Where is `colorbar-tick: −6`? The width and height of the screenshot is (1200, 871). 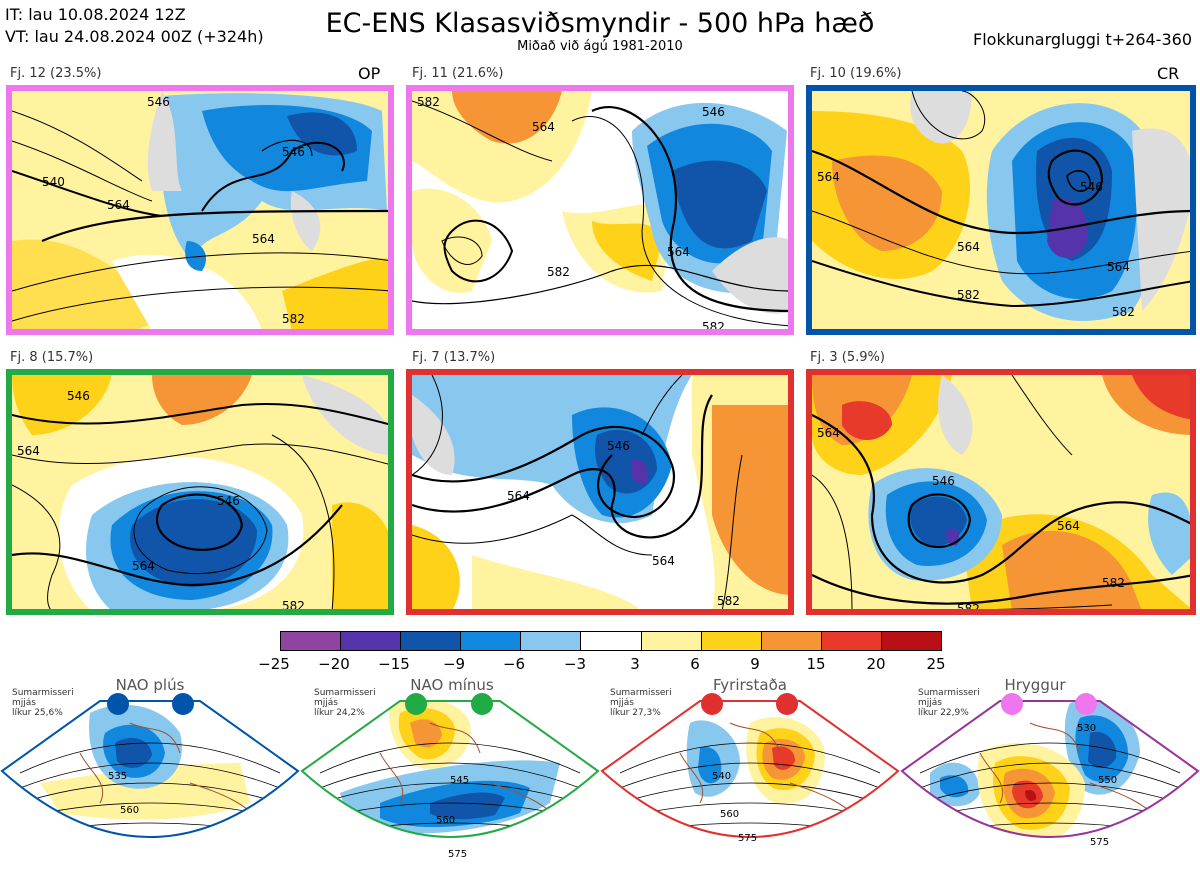 colorbar-tick: −6 is located at coordinates (514, 664).